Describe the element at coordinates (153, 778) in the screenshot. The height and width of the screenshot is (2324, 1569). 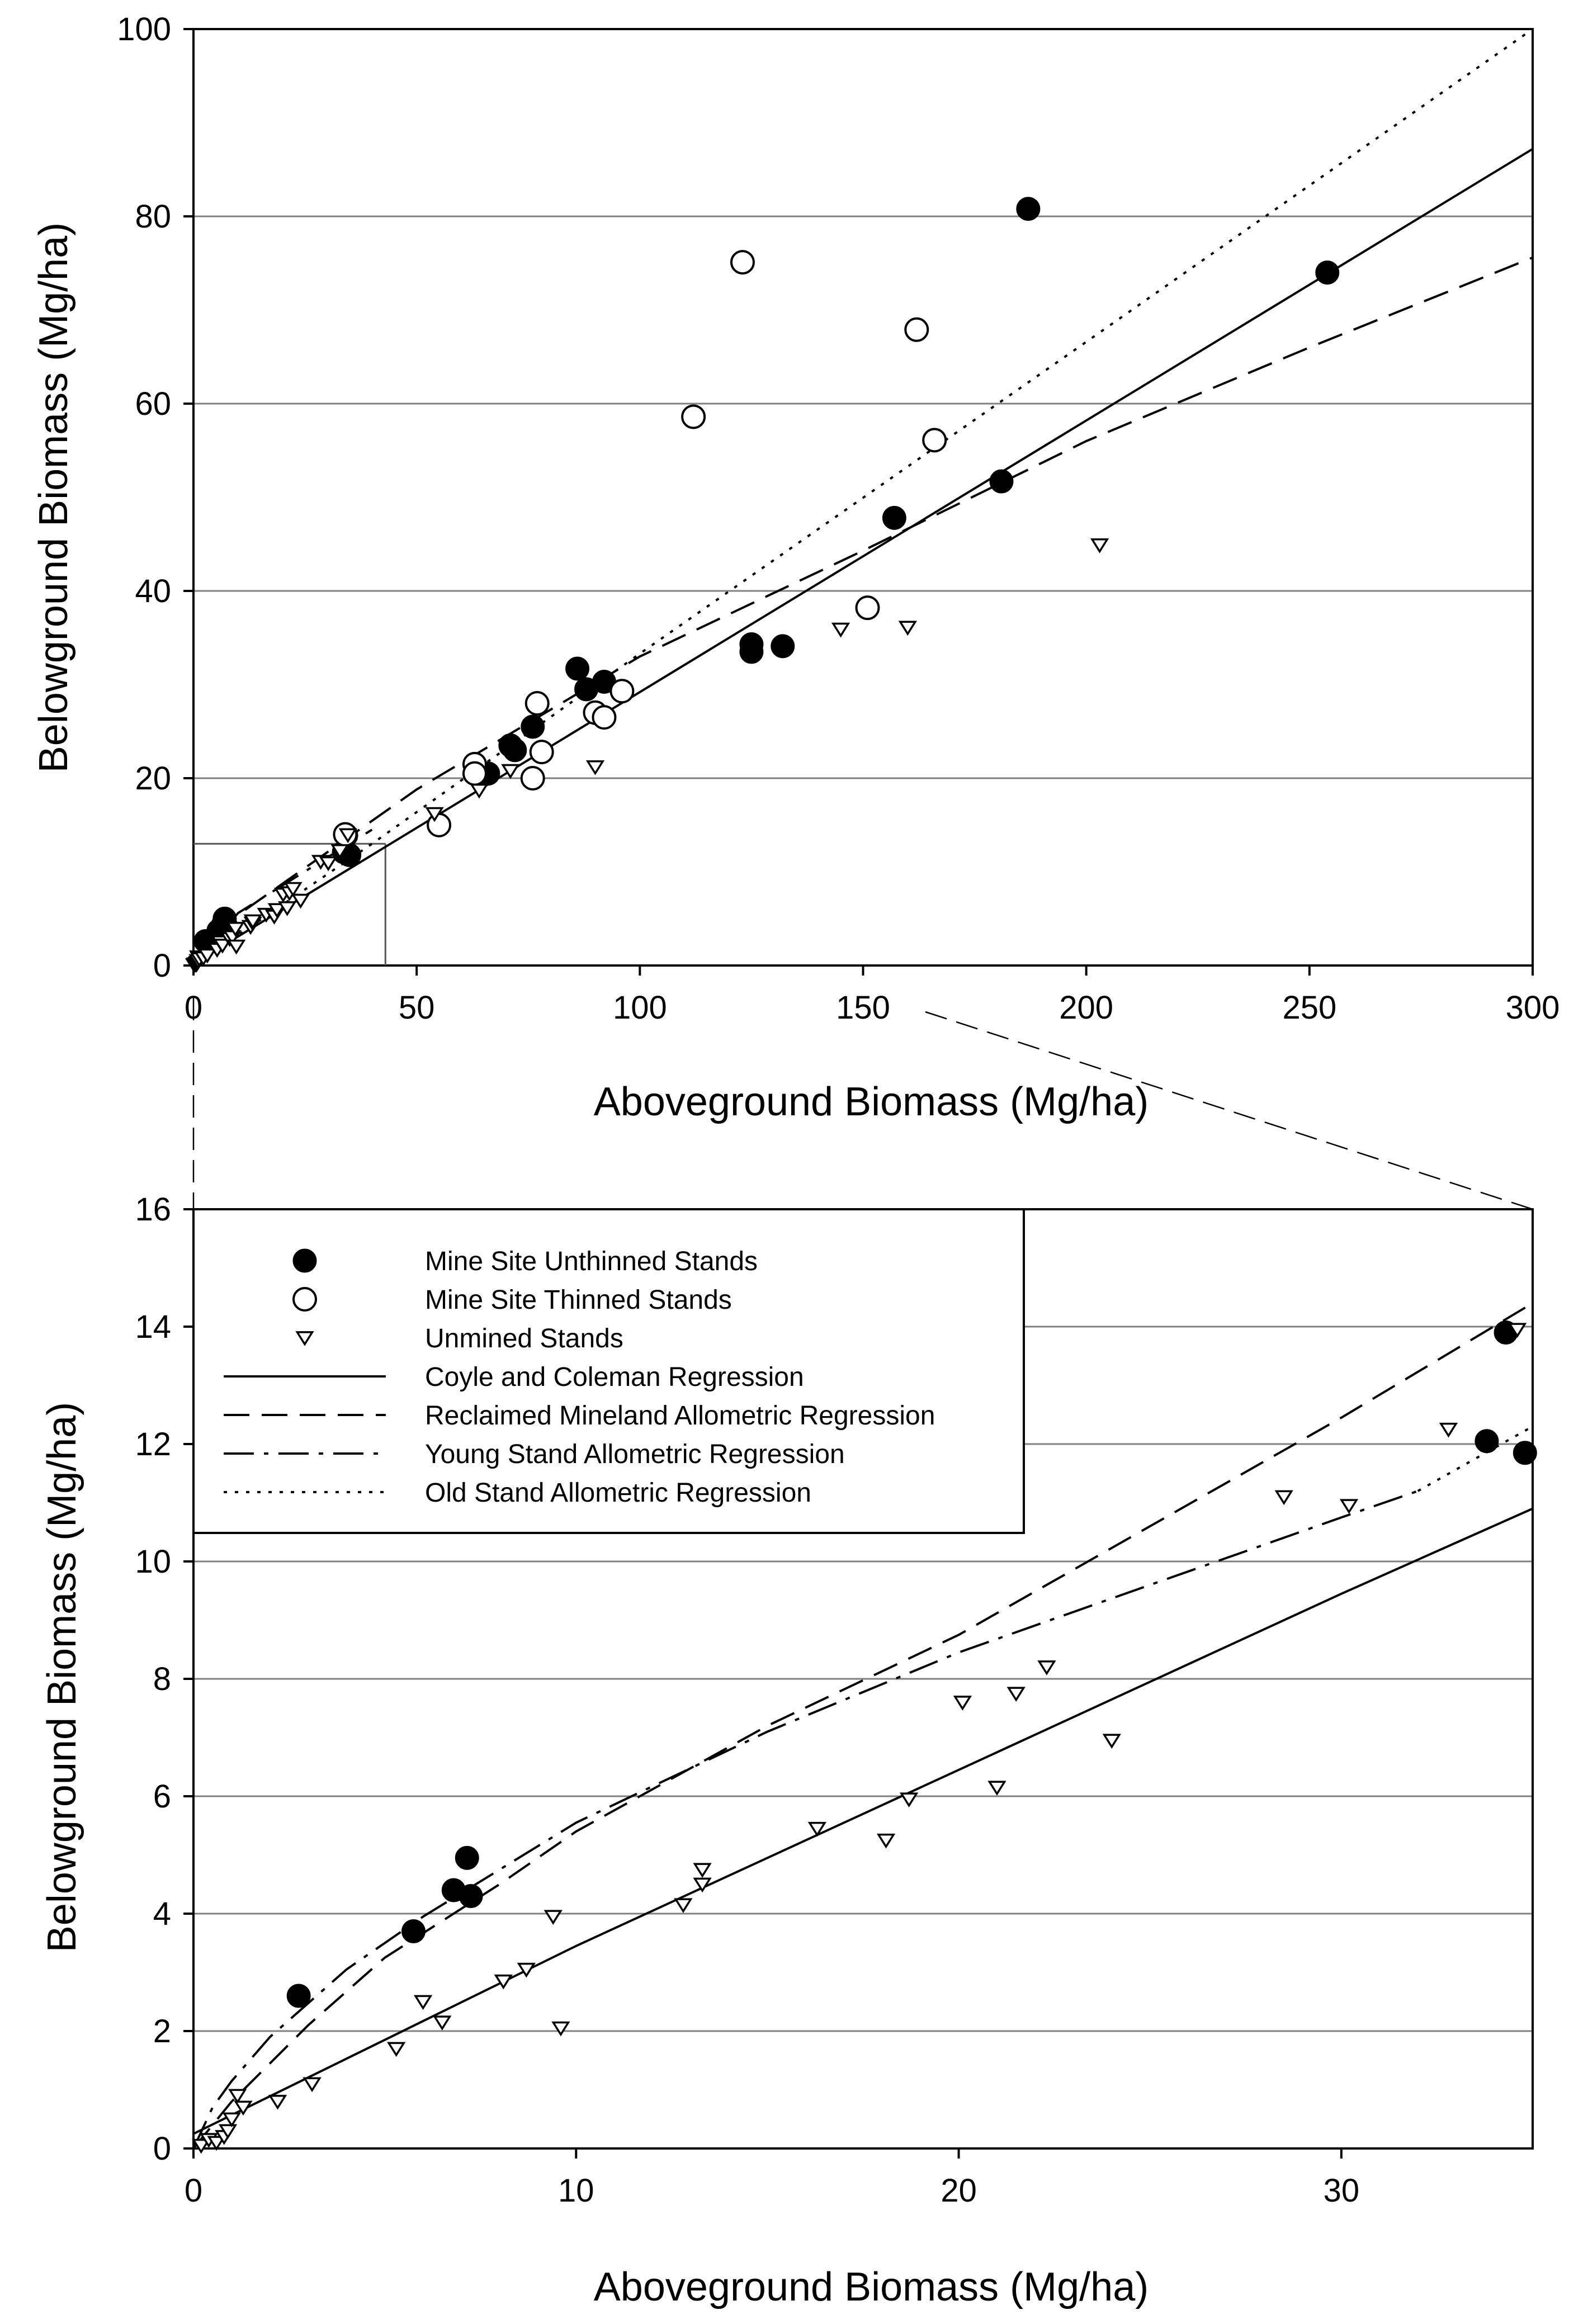
I see `y-tick-label: 20` at that location.